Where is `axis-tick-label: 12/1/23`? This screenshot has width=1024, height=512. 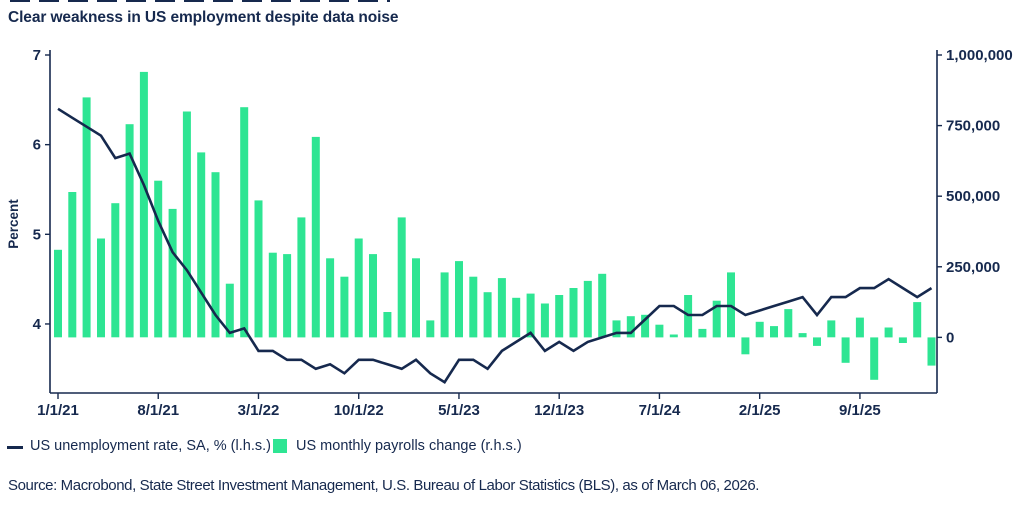
axis-tick-label: 12/1/23 is located at coordinates (559, 410).